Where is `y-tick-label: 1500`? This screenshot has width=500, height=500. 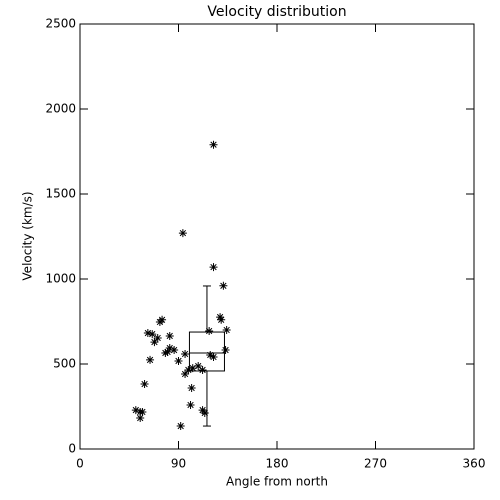
y-tick-label: 1500 is located at coordinates (60, 194).